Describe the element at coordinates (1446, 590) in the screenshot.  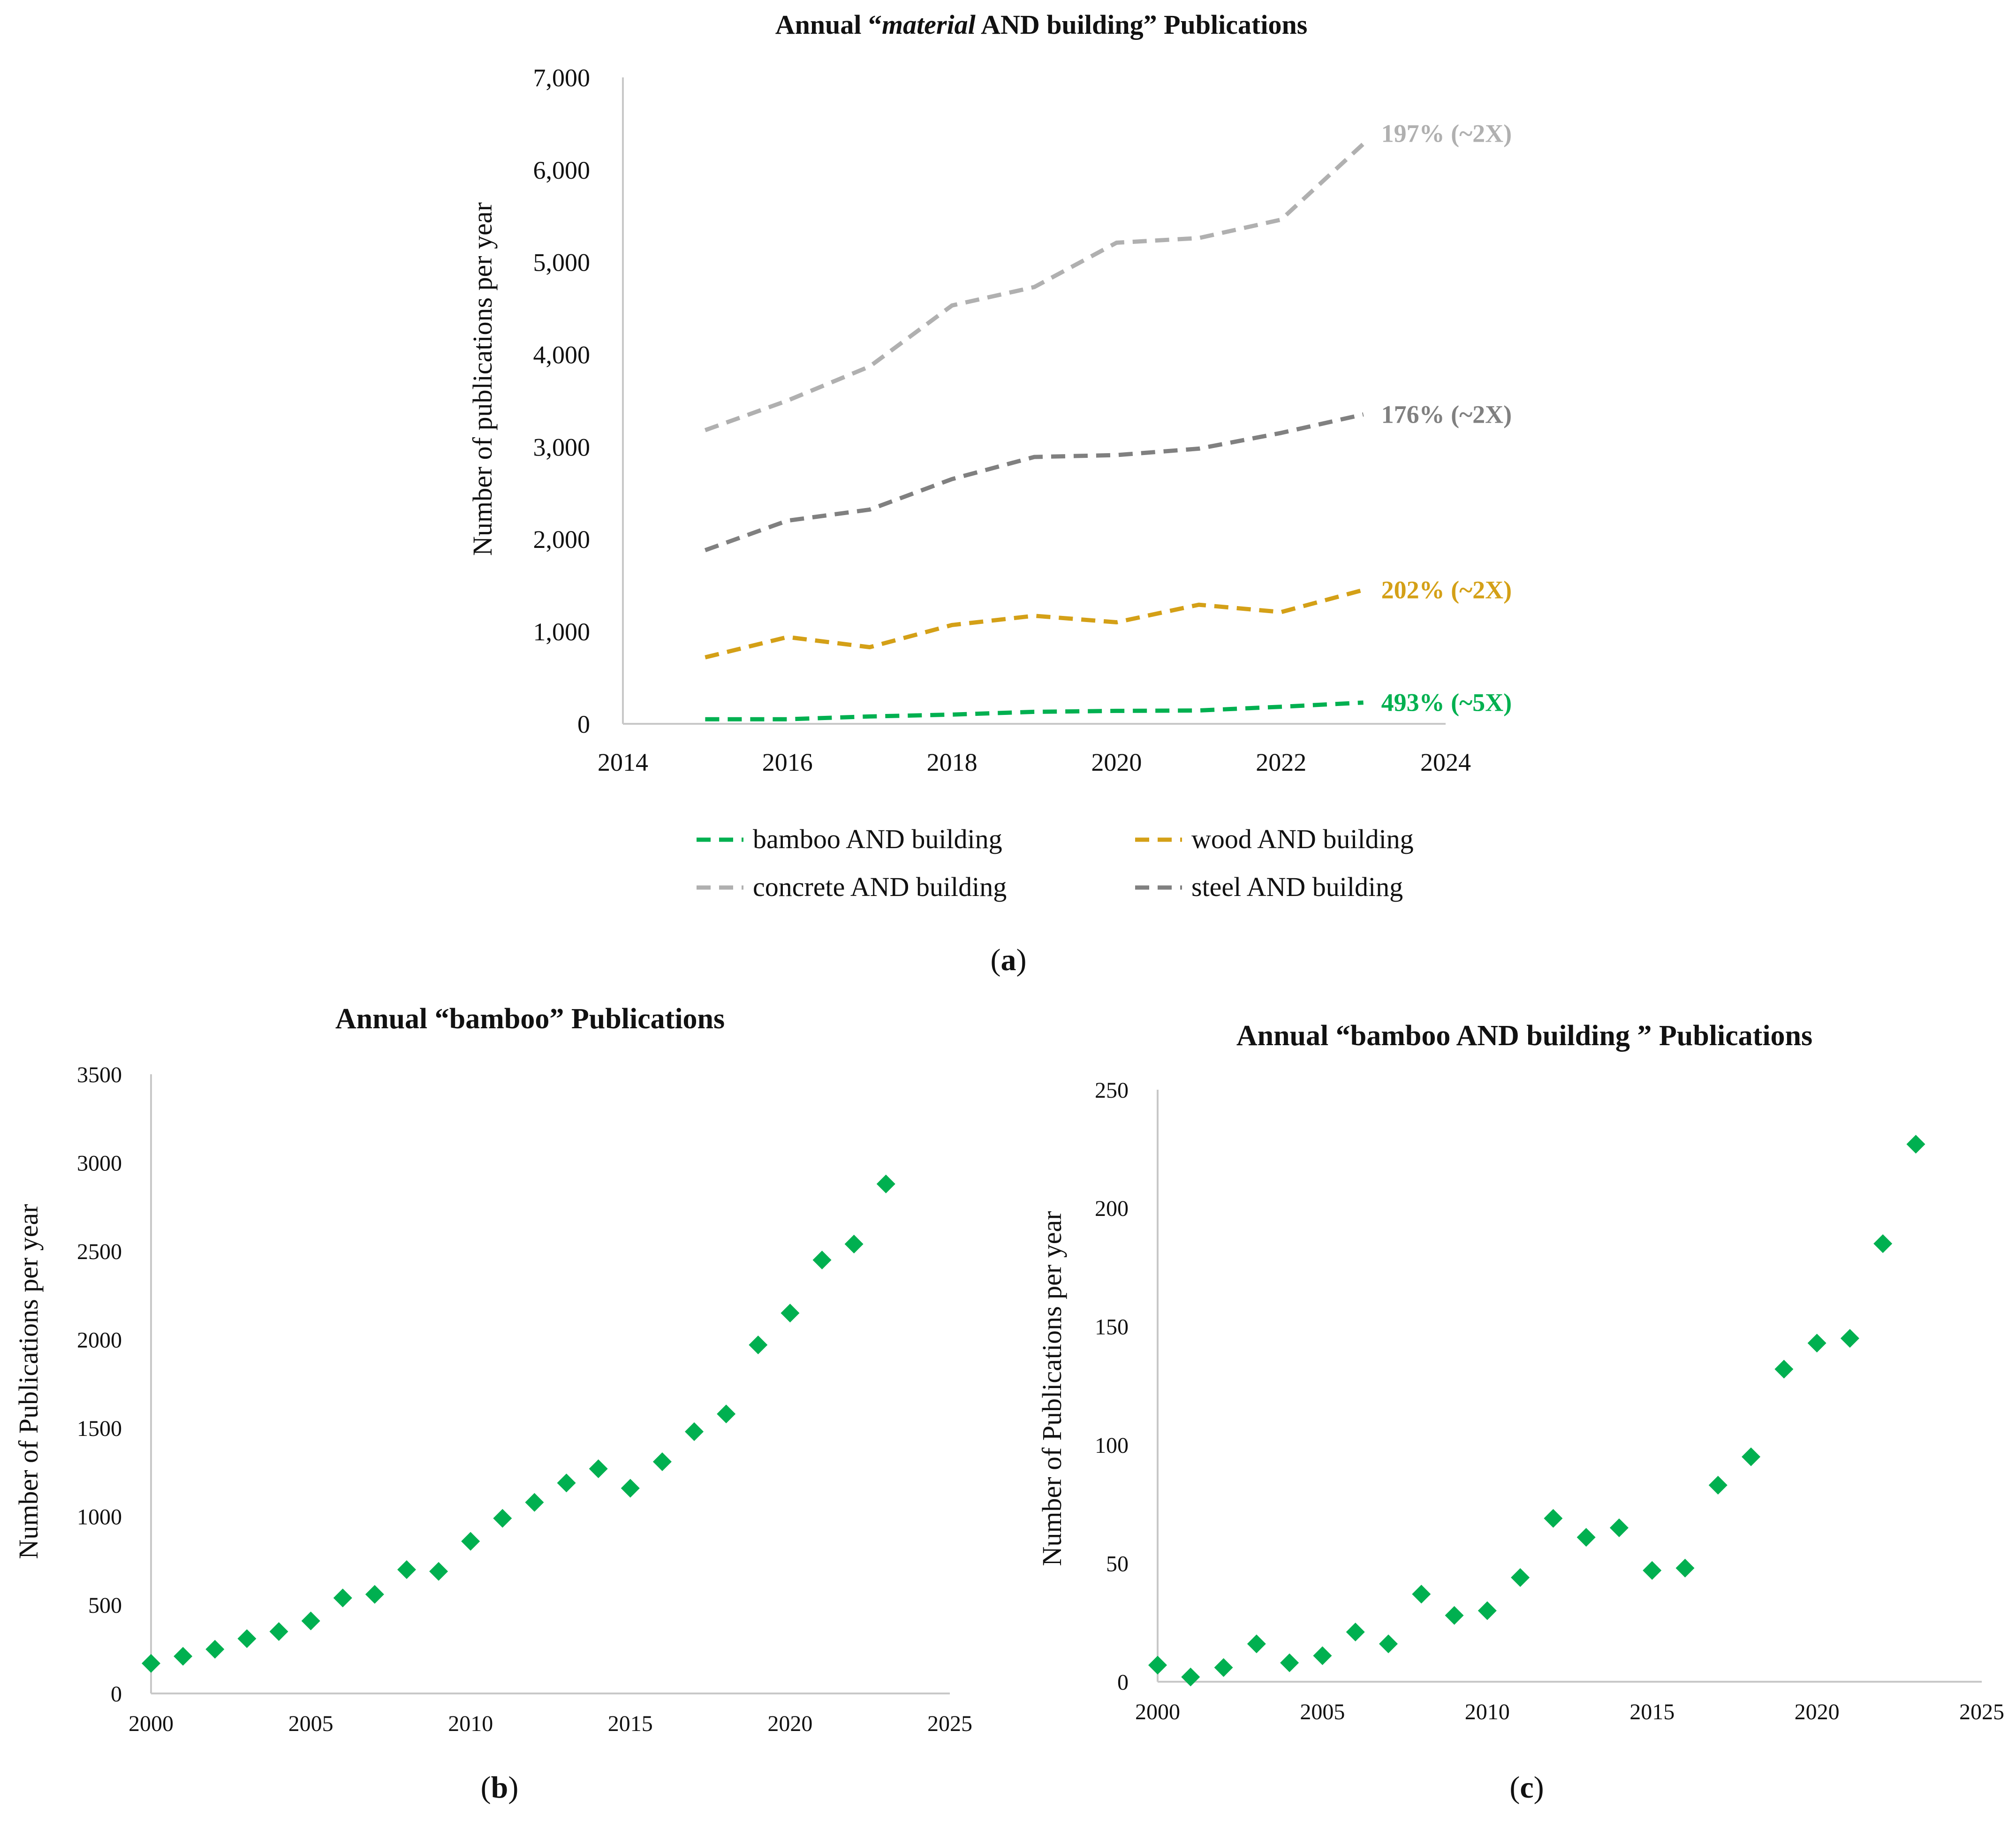
I see `end-label-wood: 202% (~2X)` at that location.